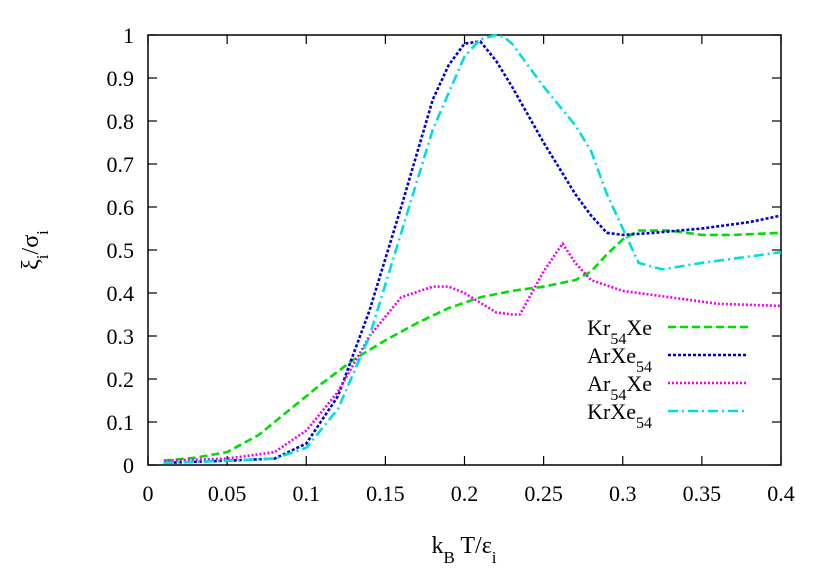  Describe the element at coordinates (307, 493) in the screenshot. I see `x-tick-label: 0.1` at that location.